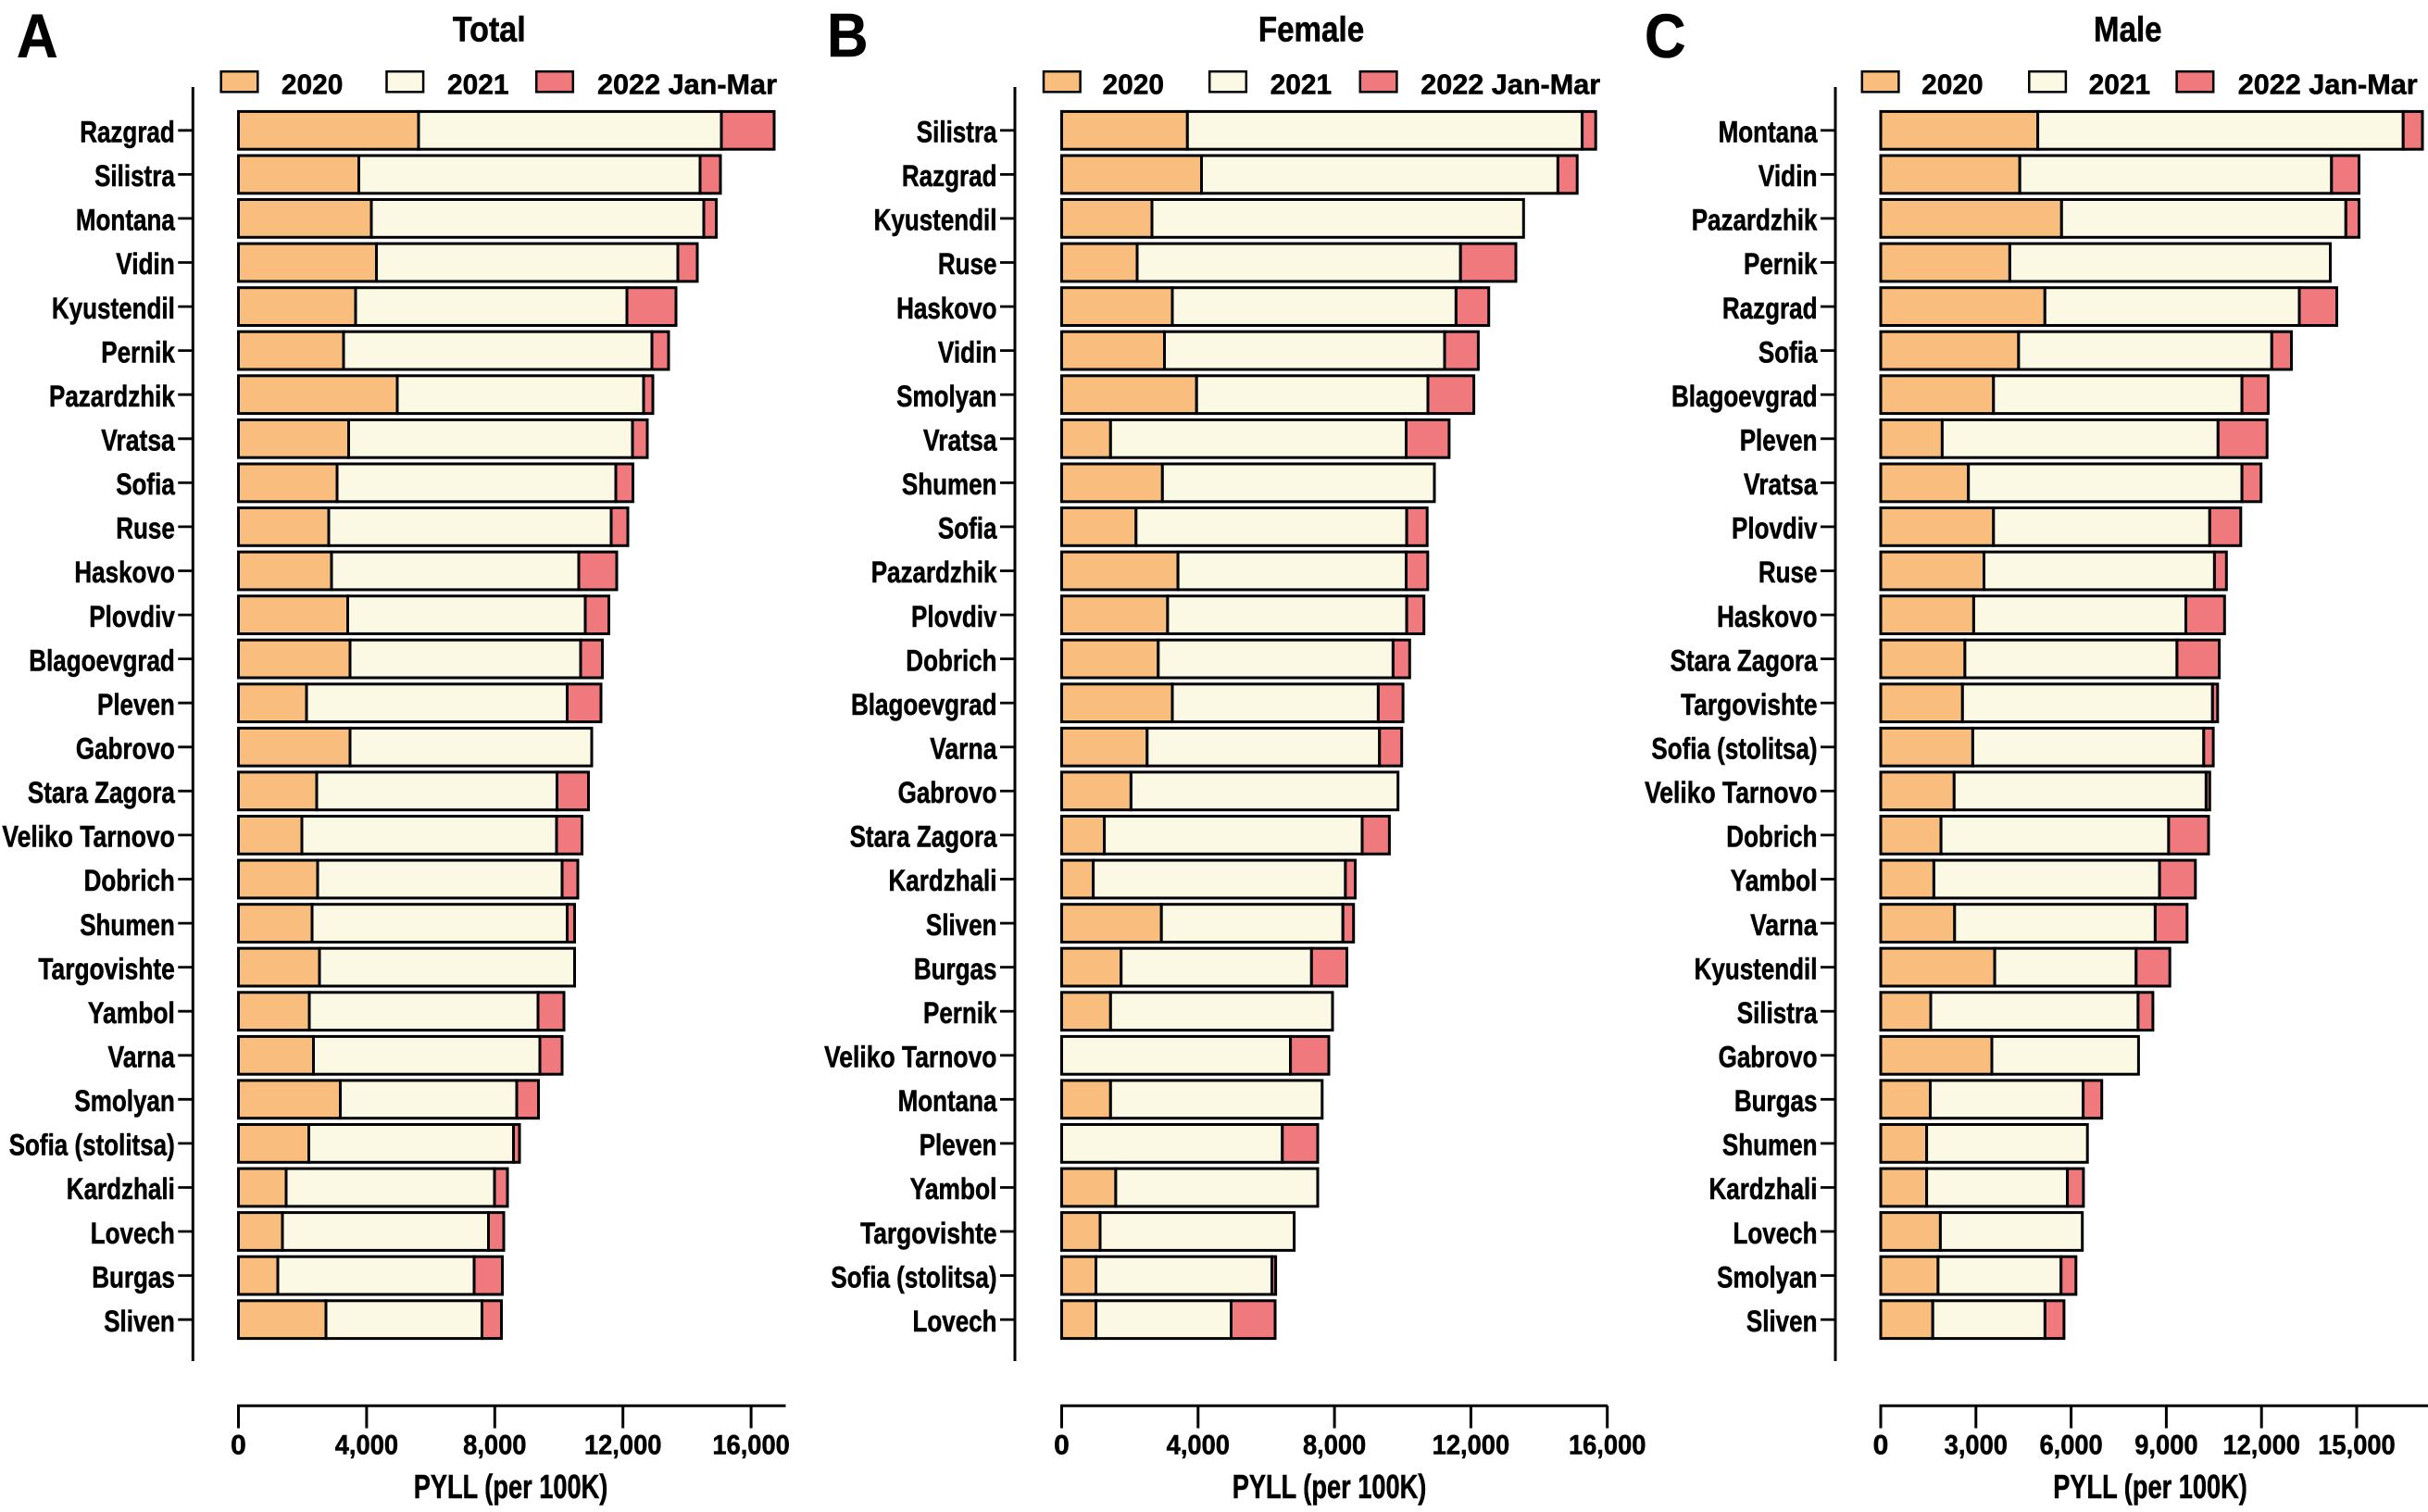 The width and height of the screenshot is (2428, 1512). Describe the element at coordinates (2165, 1446) in the screenshot. I see `svg-text: 9,000` at that location.